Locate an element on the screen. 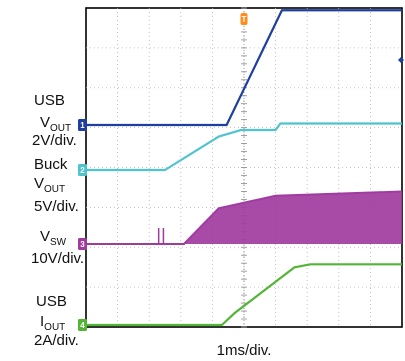  ch2-label-line1: Buck is located at coordinates (51, 164).